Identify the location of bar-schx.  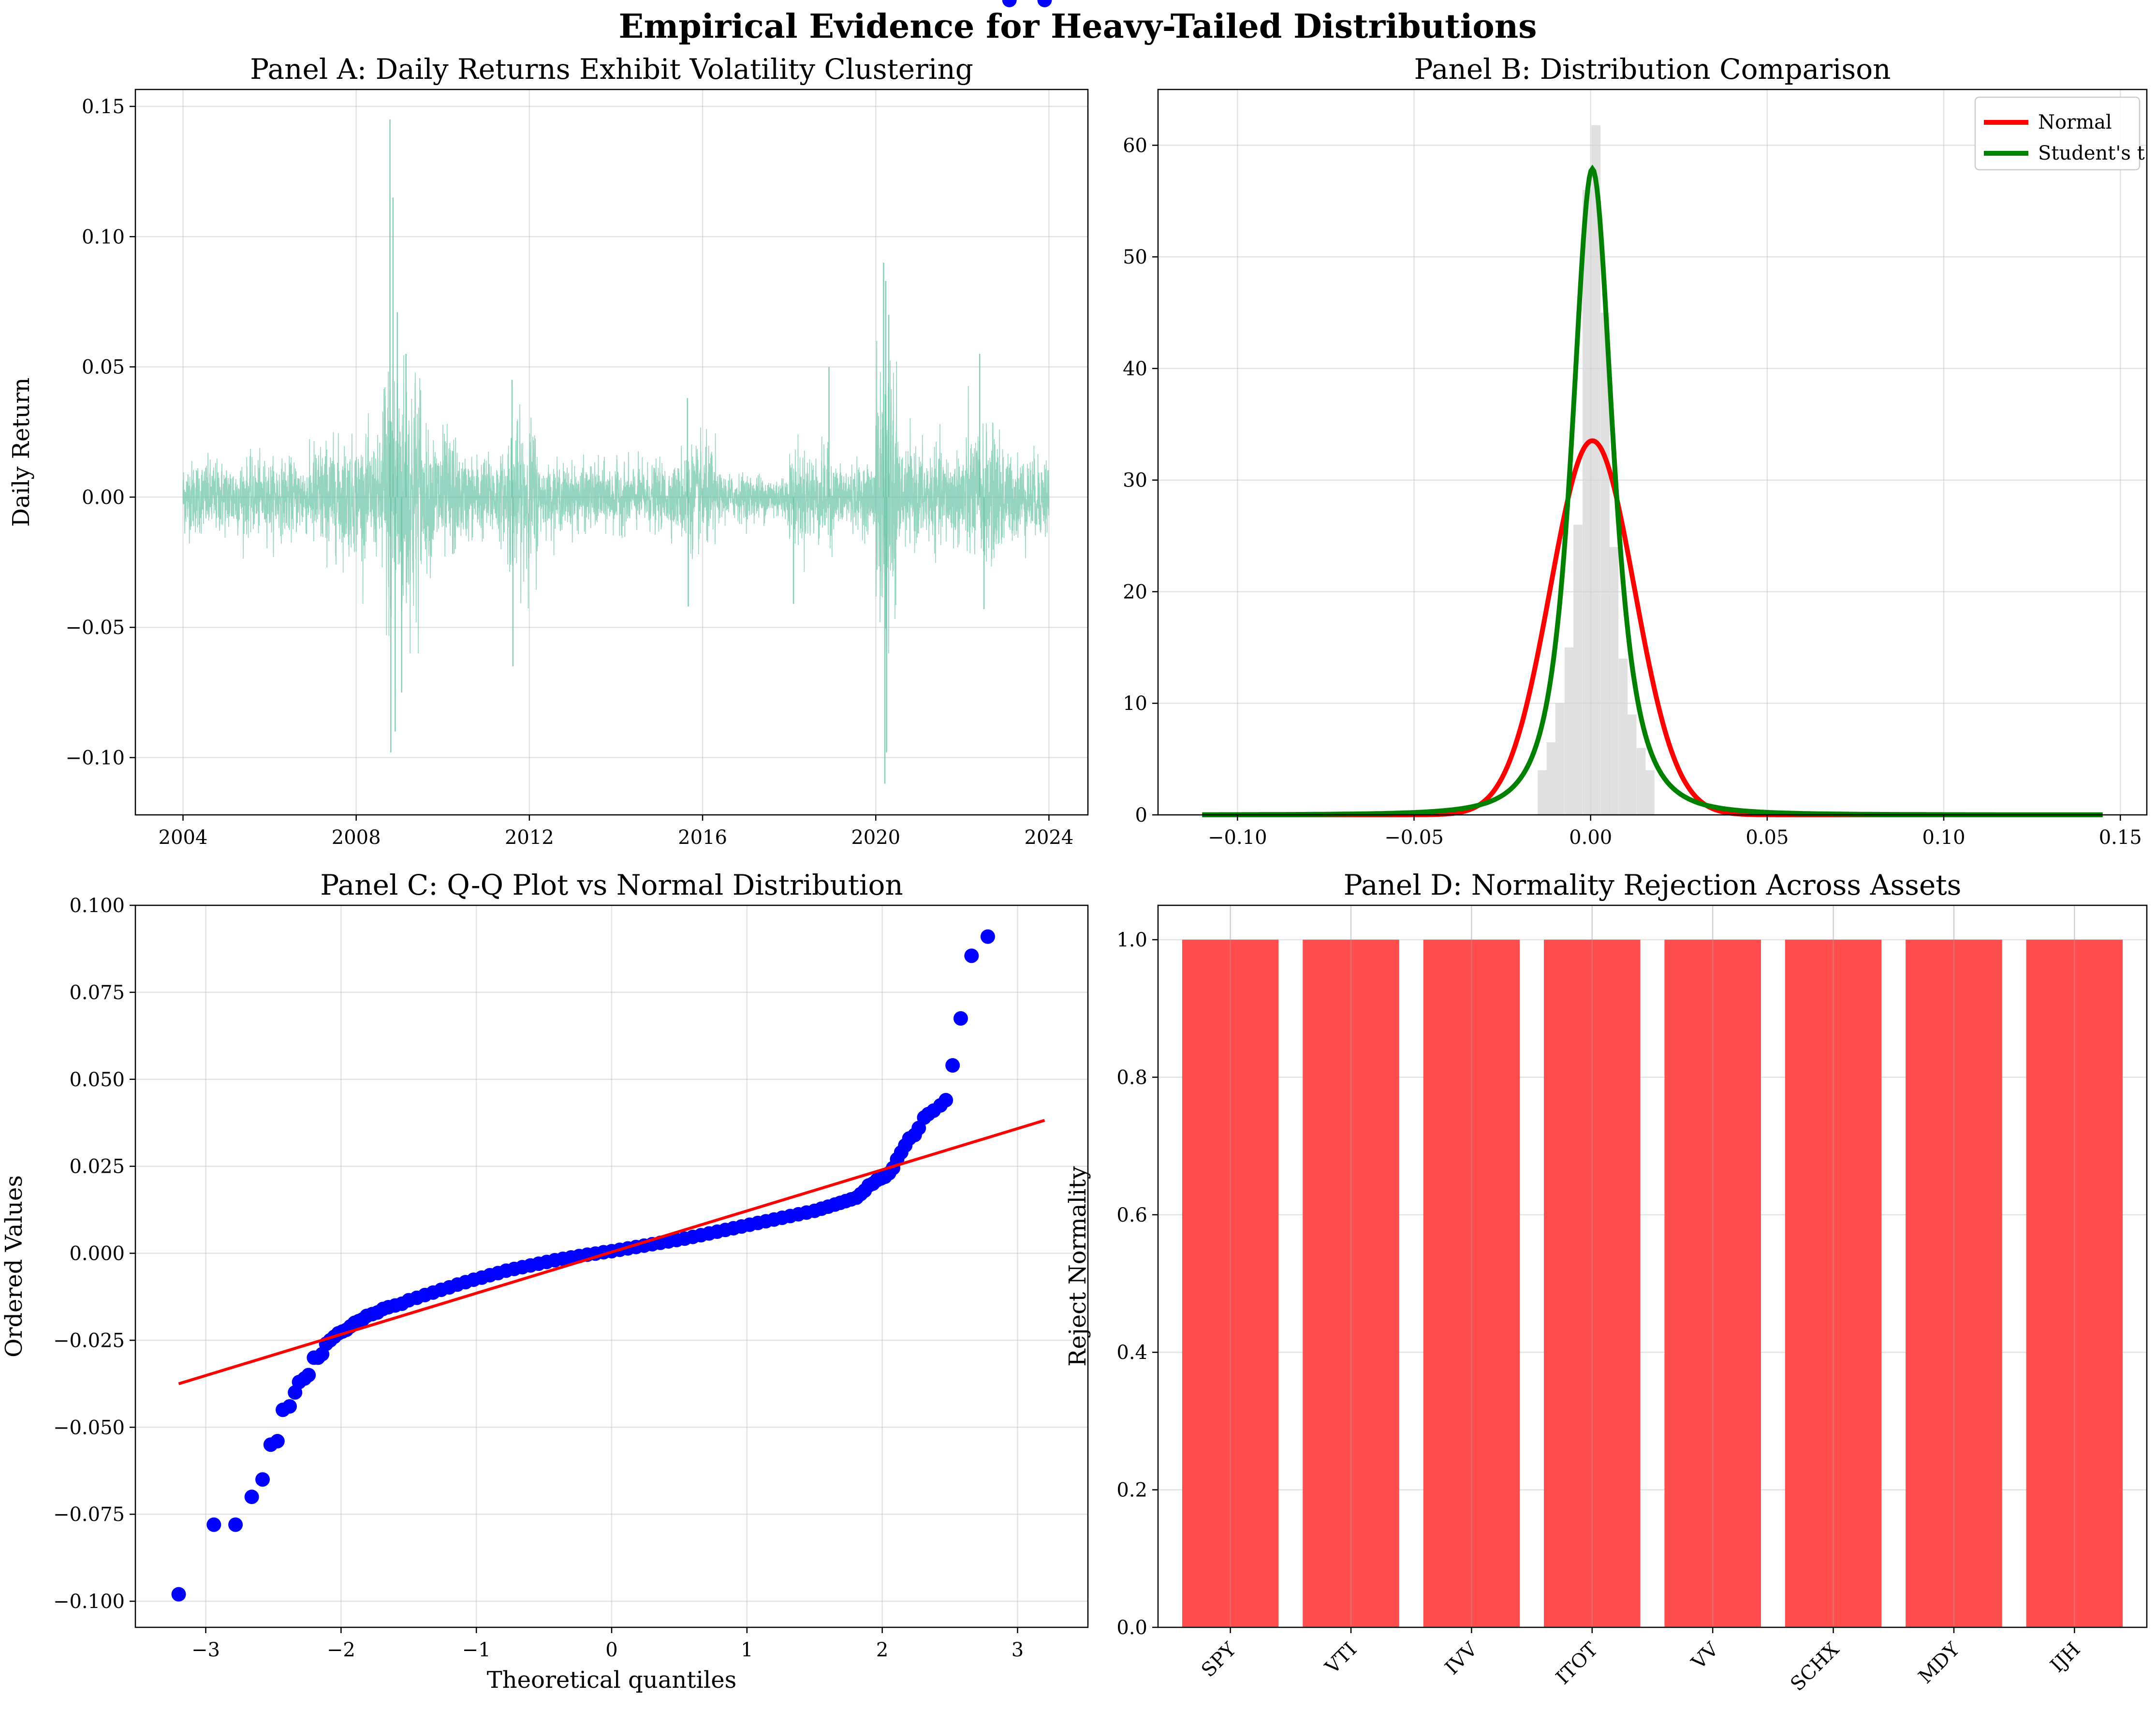
(1834, 1283).